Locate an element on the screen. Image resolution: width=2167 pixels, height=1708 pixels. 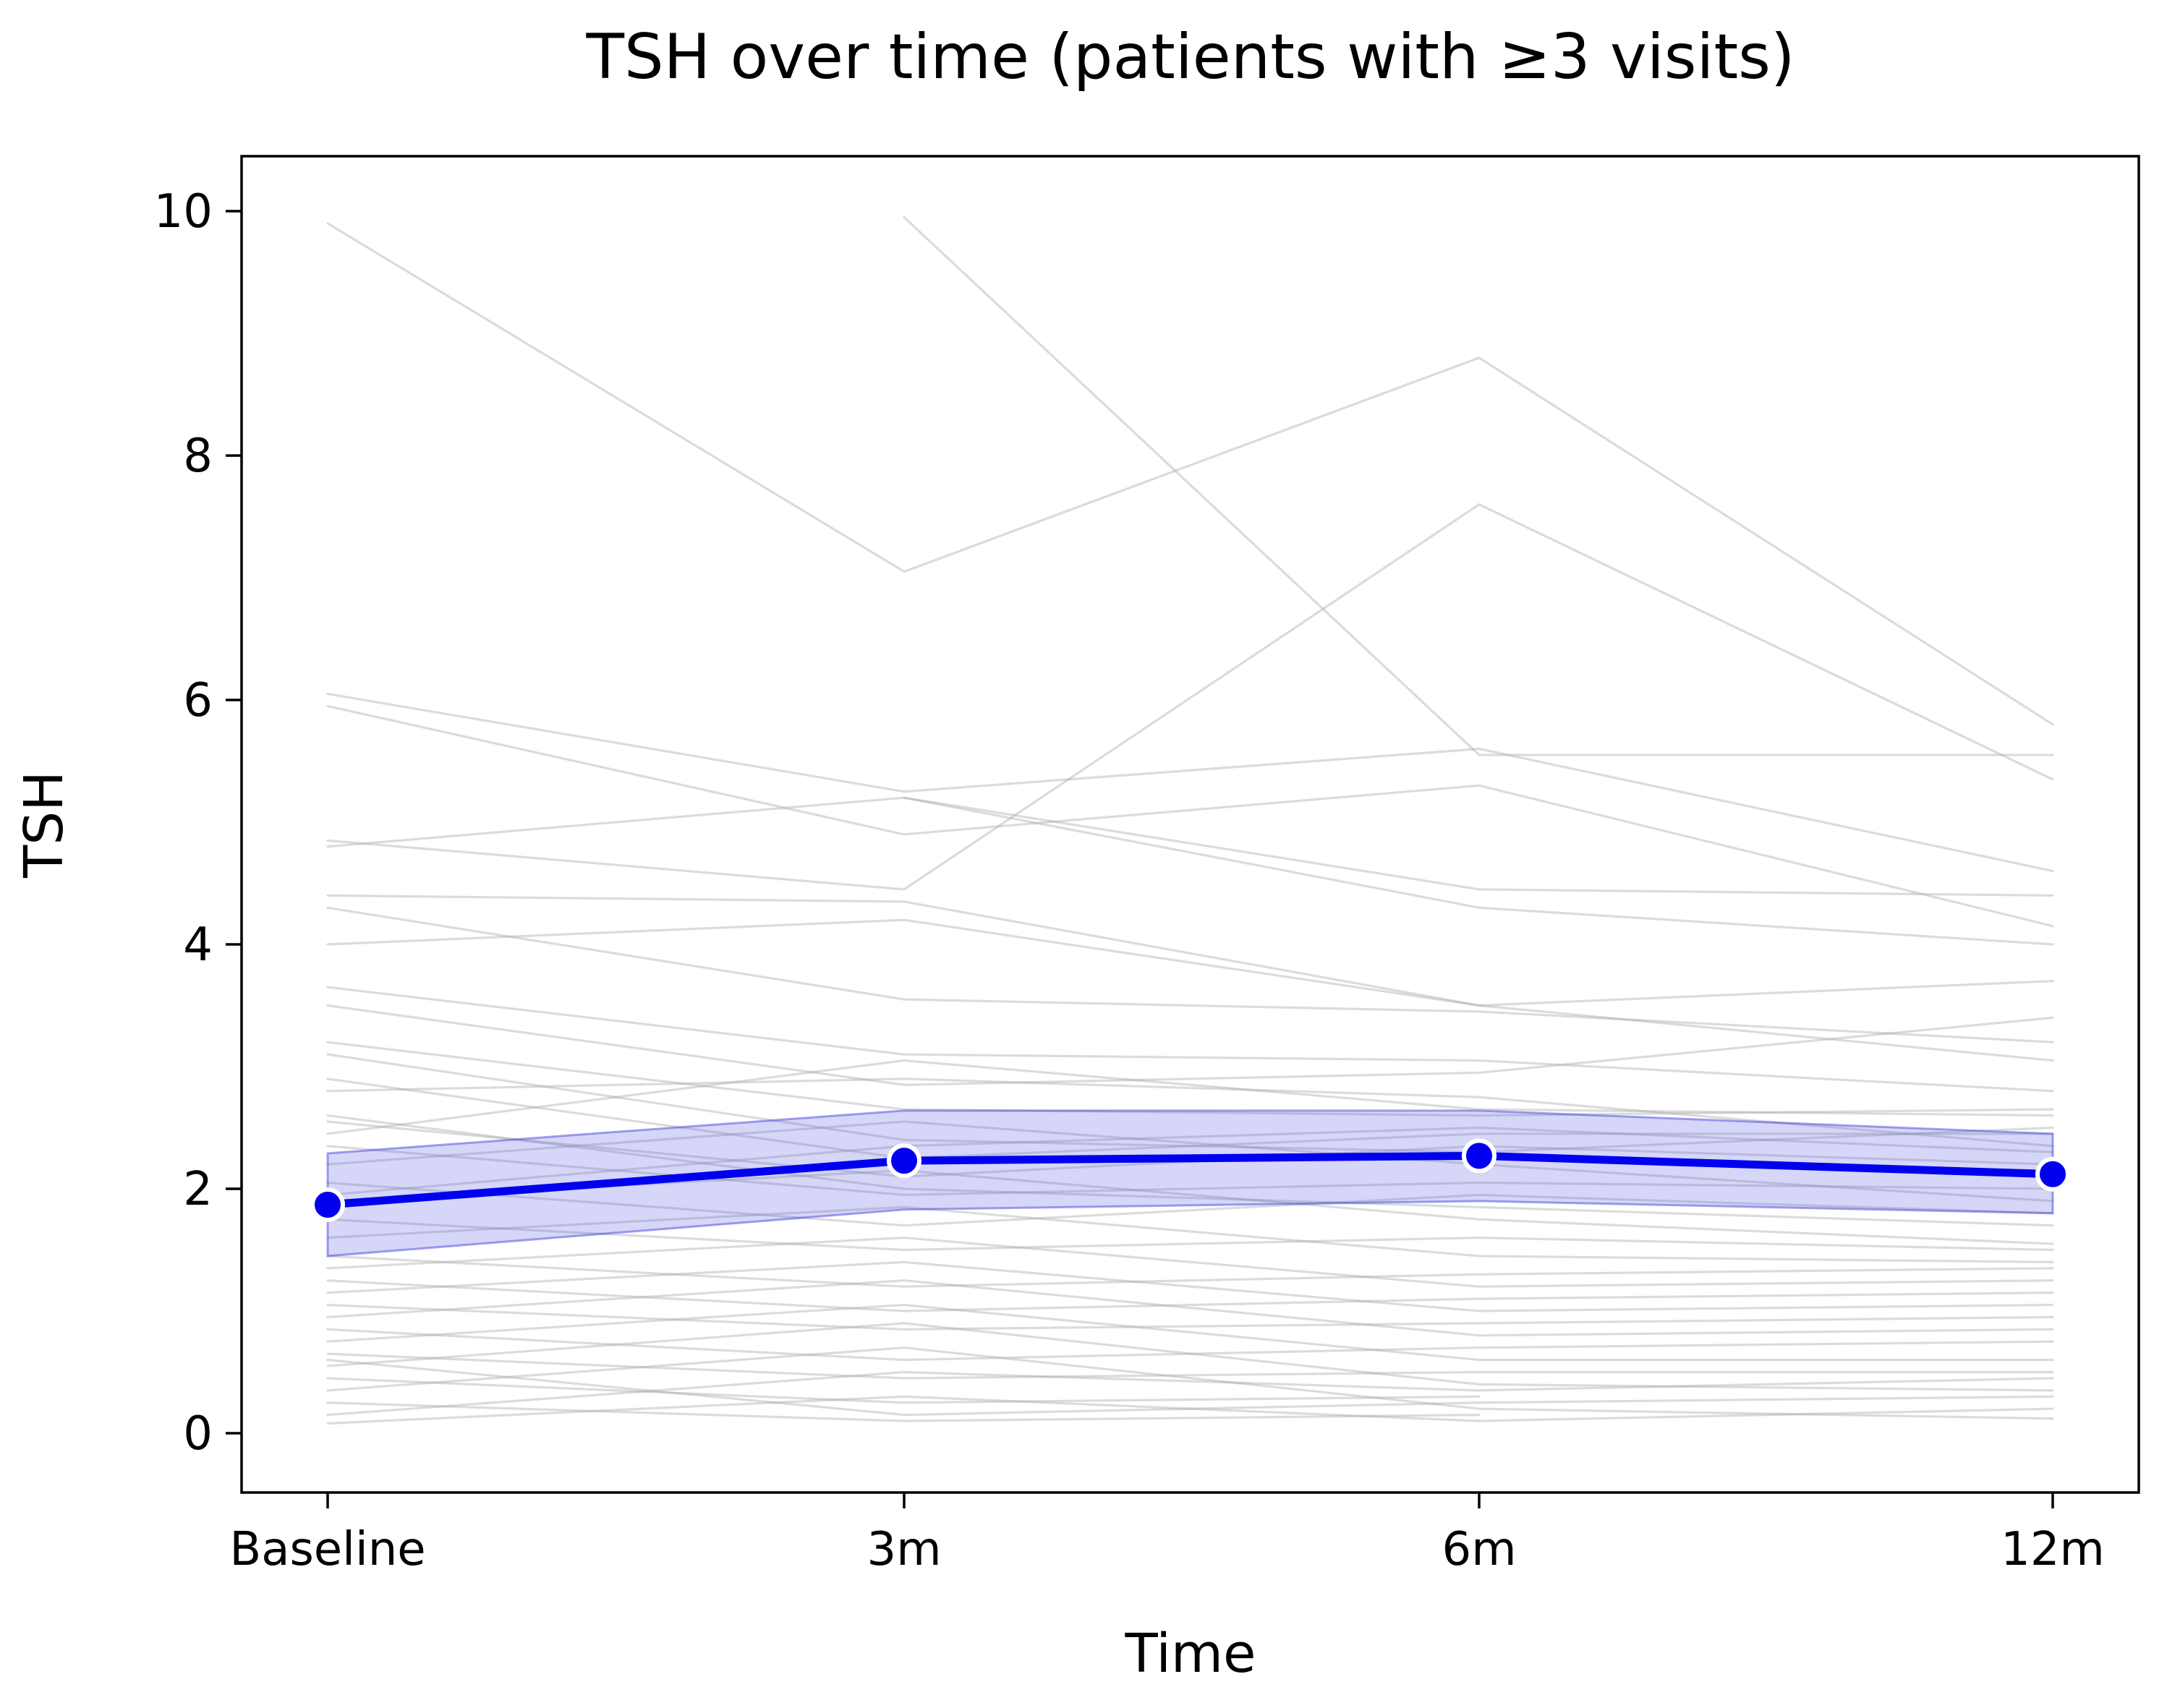
x-tick-label: Baseline is located at coordinates (327, 1549).